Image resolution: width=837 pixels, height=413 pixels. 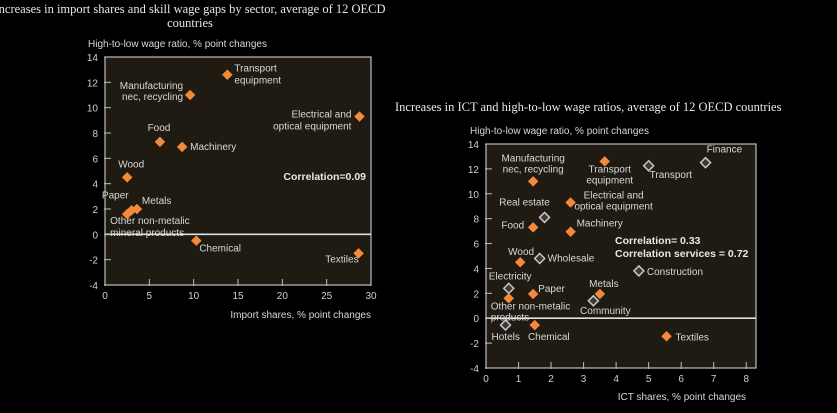 What do you see at coordinates (746, 379) in the screenshot?
I see `x-tick-label: 8` at bounding box center [746, 379].